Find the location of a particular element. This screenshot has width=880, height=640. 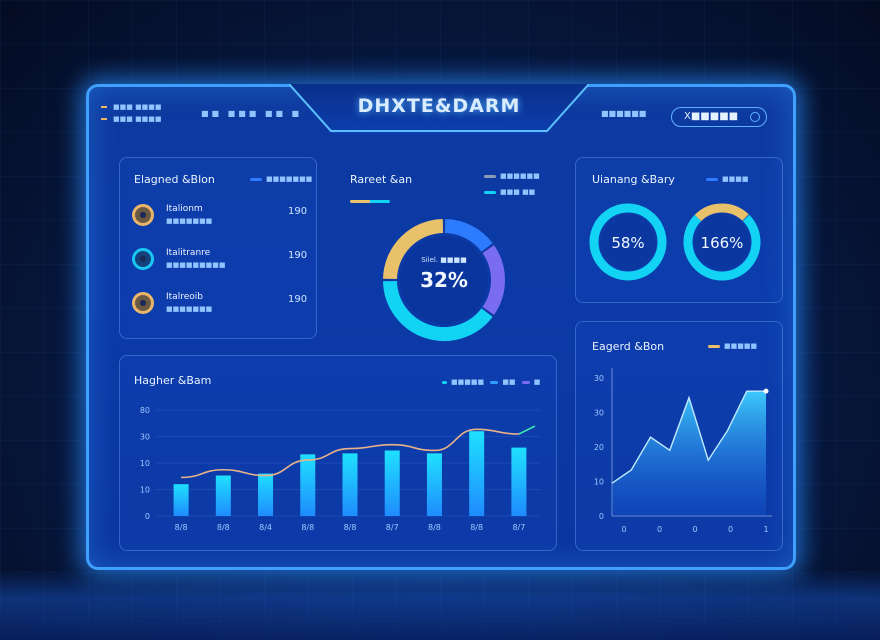

area-panel-title: Eagerd &Bon is located at coordinates (628, 346).